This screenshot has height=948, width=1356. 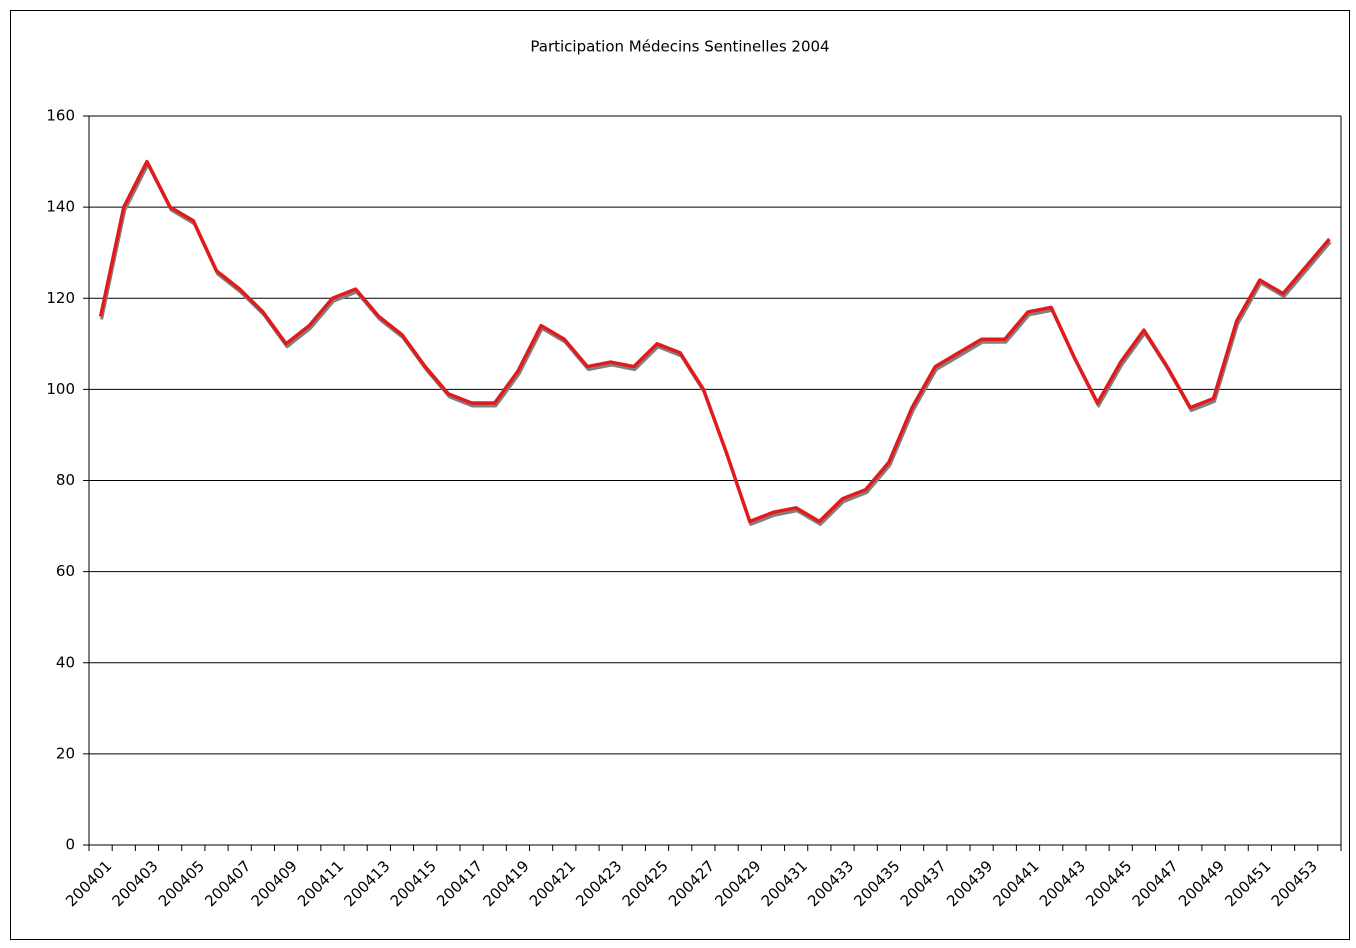 I want to click on y-tick-label: 100, so click(x=60, y=389).